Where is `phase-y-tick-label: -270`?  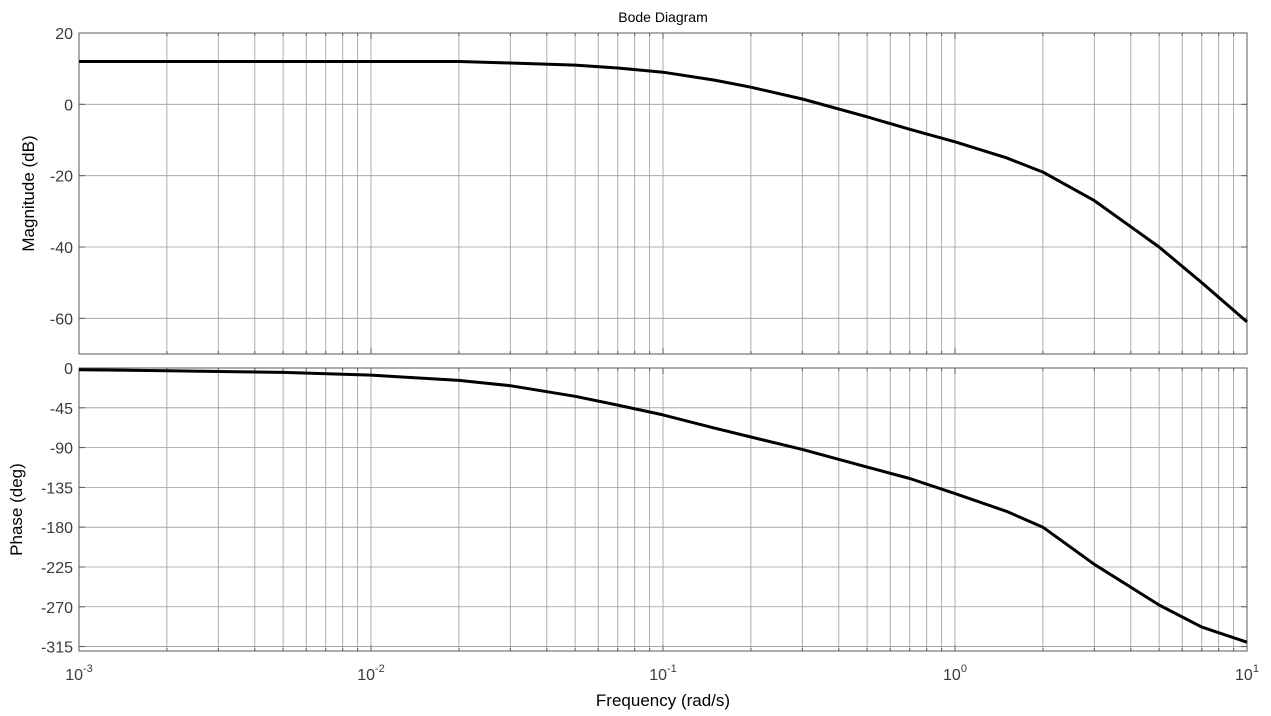
phase-y-tick-label: -270 is located at coordinates (57, 608).